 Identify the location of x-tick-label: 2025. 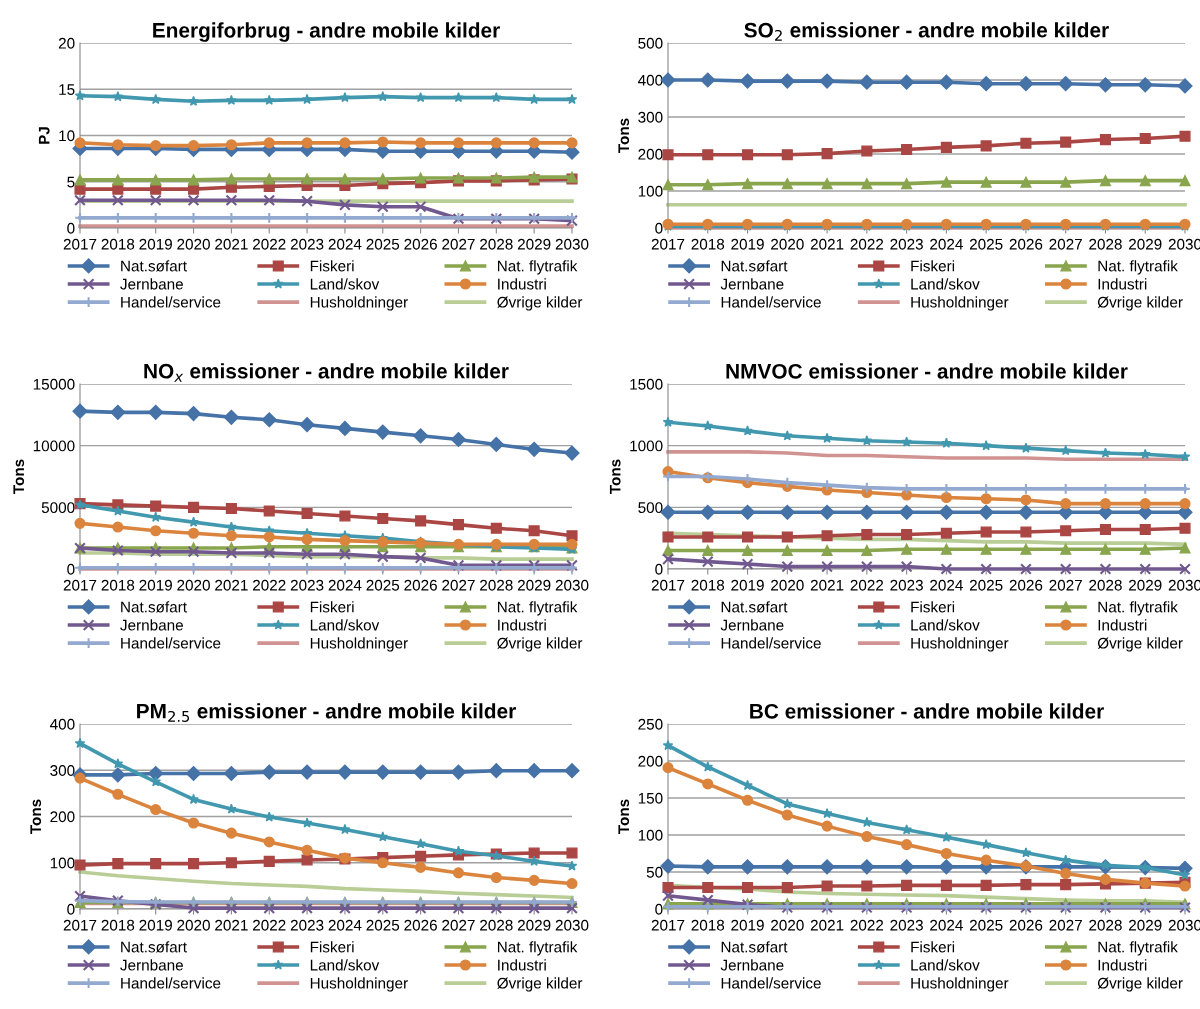
(986, 925).